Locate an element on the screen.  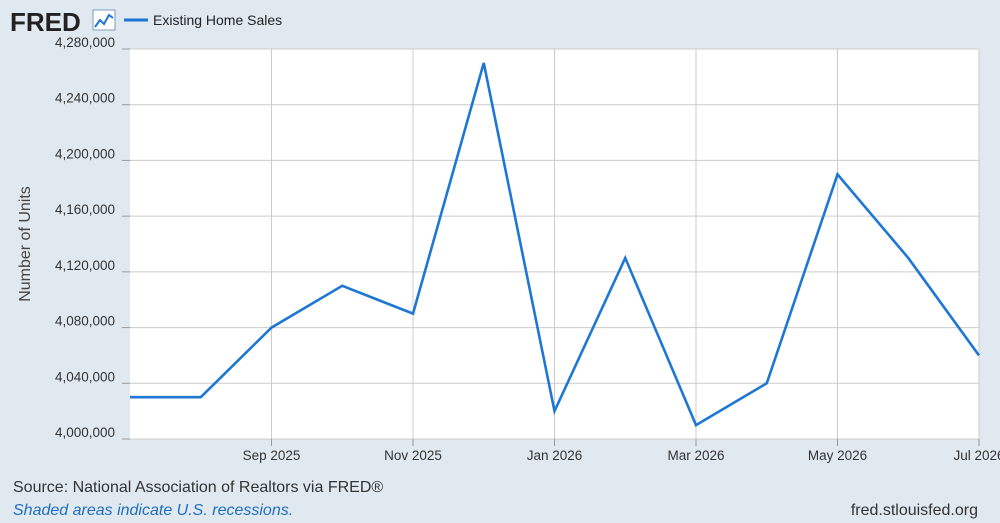
x-tick-label: Sep 2025 is located at coordinates (272, 455).